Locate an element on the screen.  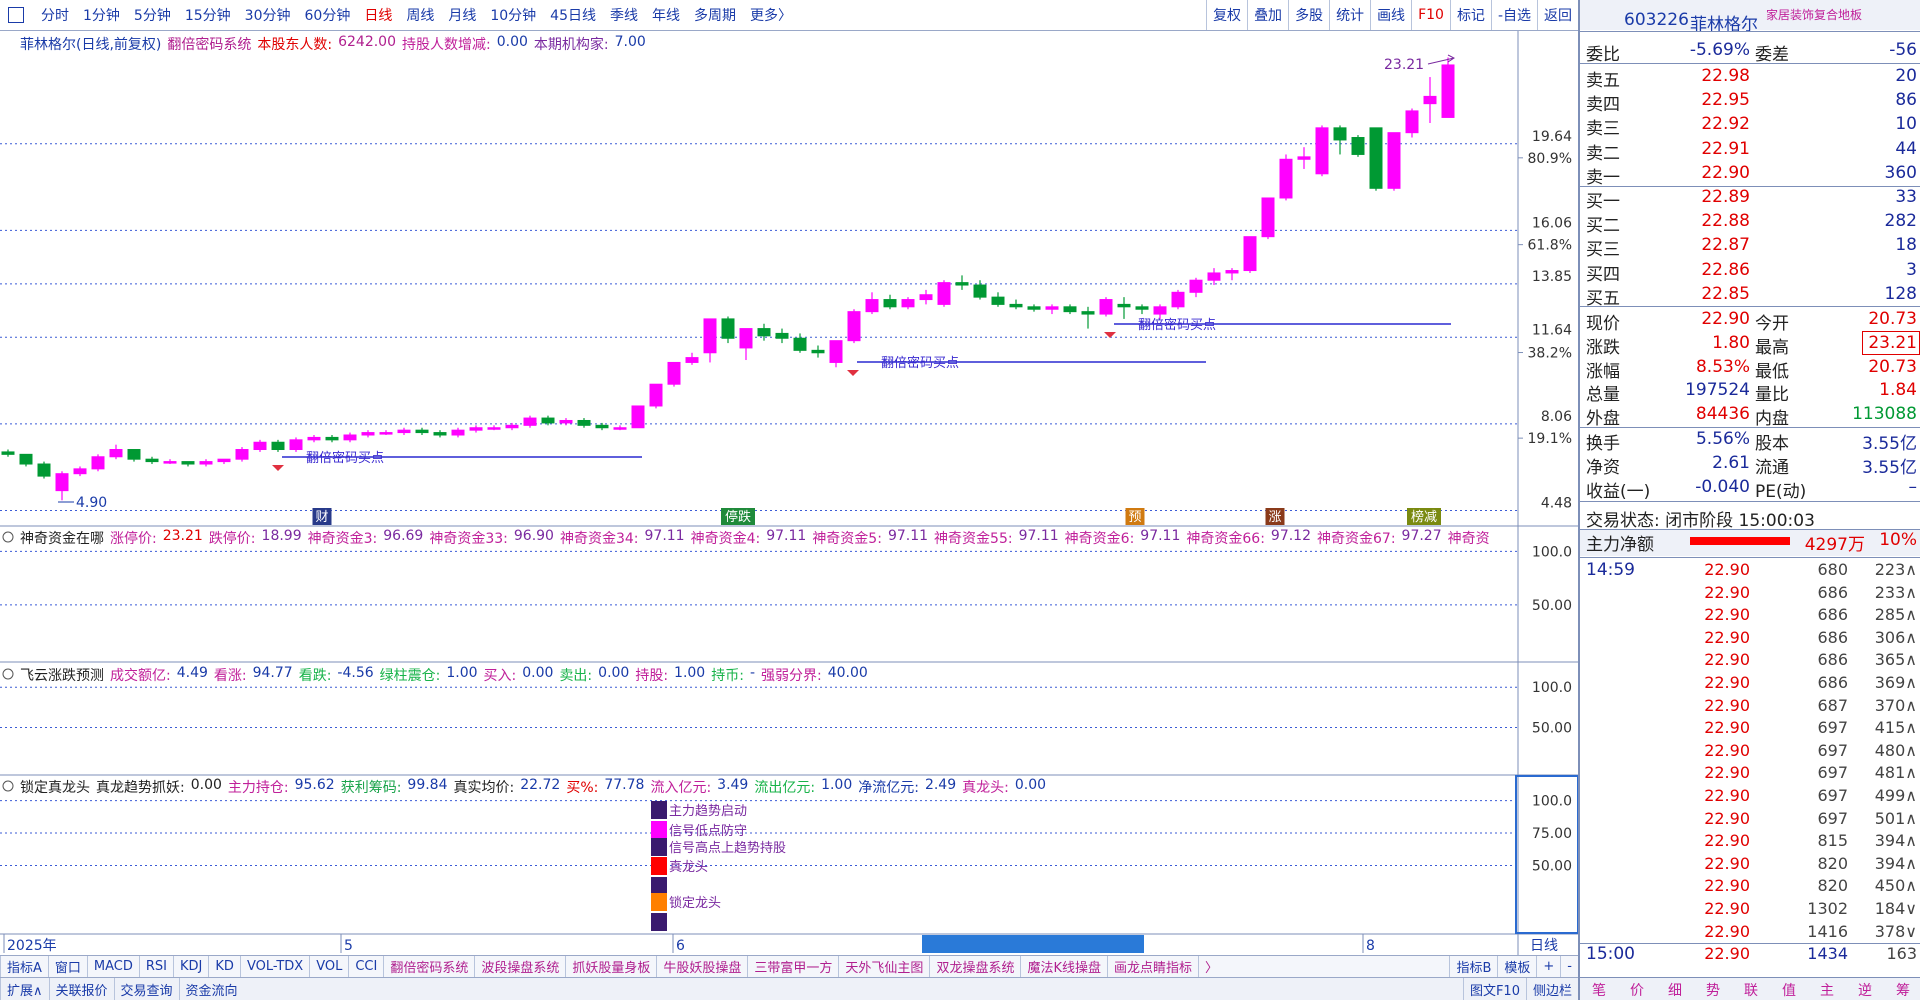
detail-tab: 联 is located at coordinates (1751, 990).